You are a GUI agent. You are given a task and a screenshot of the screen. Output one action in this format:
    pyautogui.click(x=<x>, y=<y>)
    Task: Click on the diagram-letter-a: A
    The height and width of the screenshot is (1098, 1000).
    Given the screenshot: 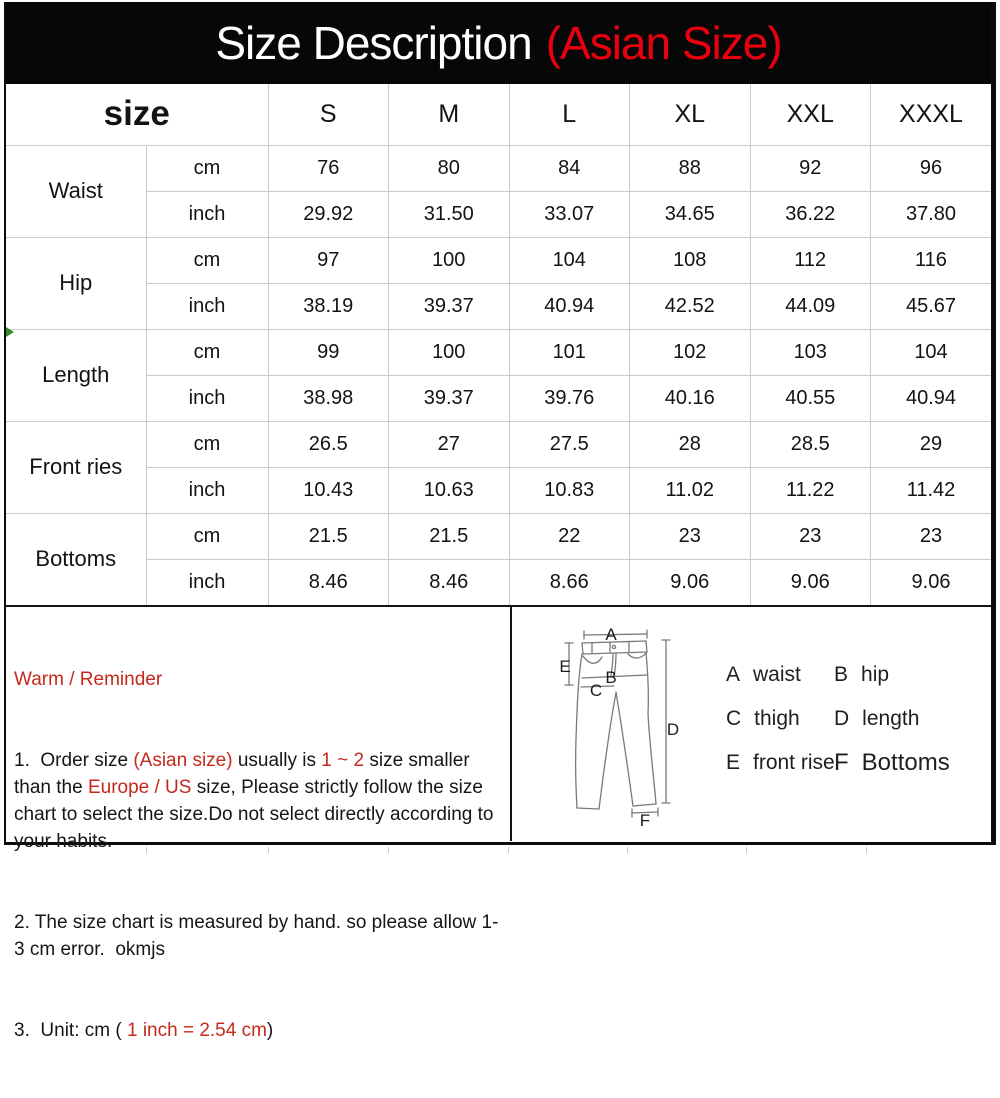 What is the action you would take?
    pyautogui.click(x=611, y=634)
    